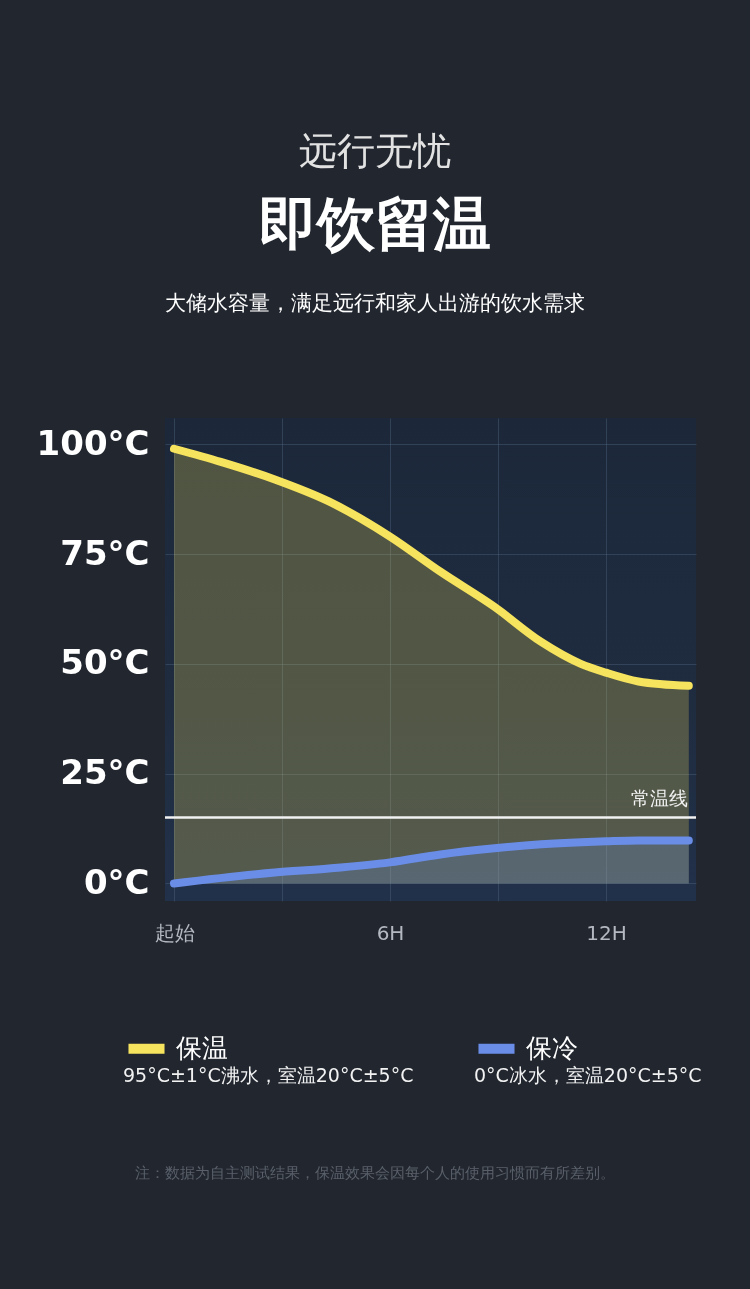  I want to click on text: 0°C冰水，室温20°C±5°C, so click(588, 1075).